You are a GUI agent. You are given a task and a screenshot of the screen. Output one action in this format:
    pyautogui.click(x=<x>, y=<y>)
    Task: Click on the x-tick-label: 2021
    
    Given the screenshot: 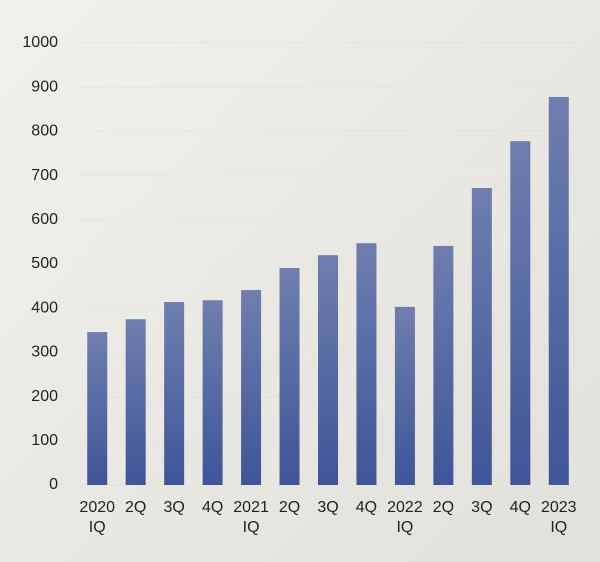 What is the action you would take?
    pyautogui.click(x=251, y=507)
    